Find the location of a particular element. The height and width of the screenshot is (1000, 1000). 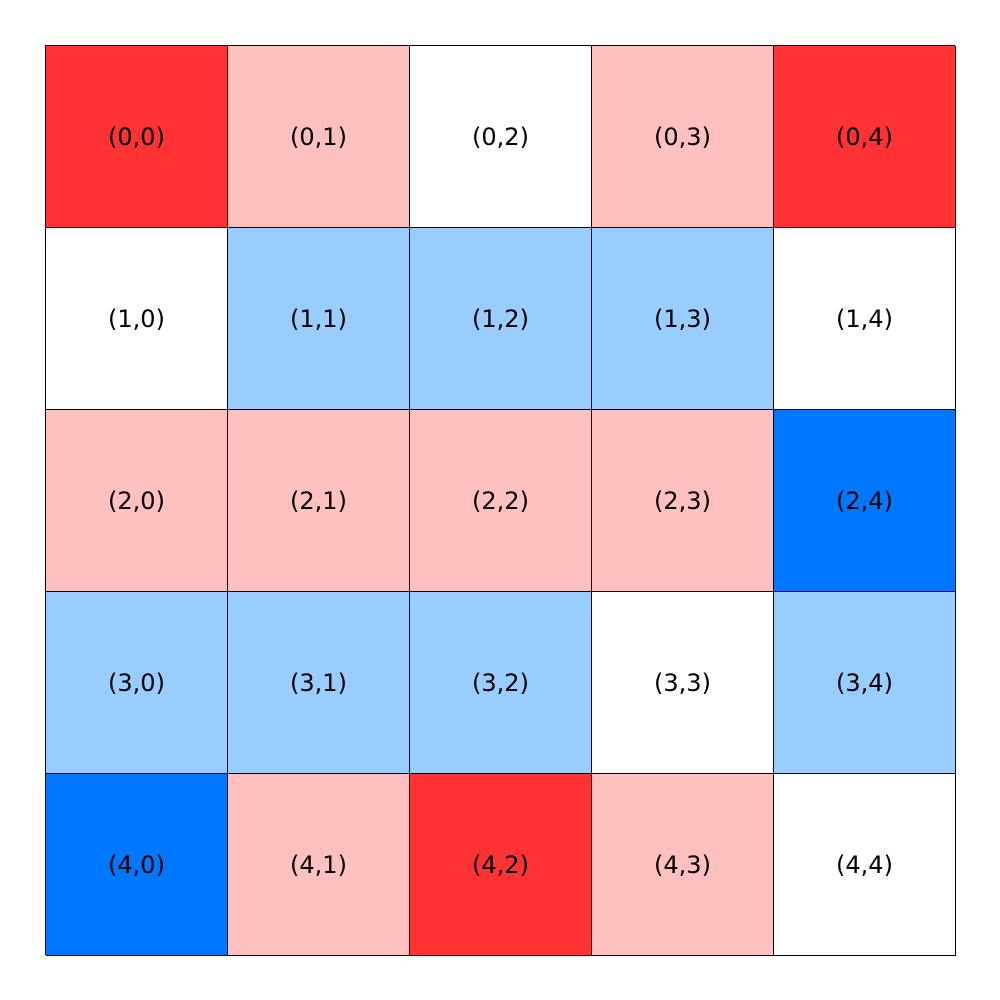

grid-cell: (4,2) is located at coordinates (501, 865).